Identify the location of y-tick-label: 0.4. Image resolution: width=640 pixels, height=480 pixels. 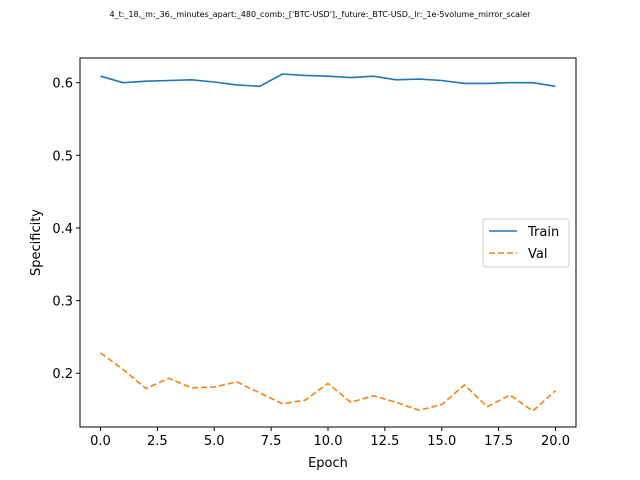
(62, 229).